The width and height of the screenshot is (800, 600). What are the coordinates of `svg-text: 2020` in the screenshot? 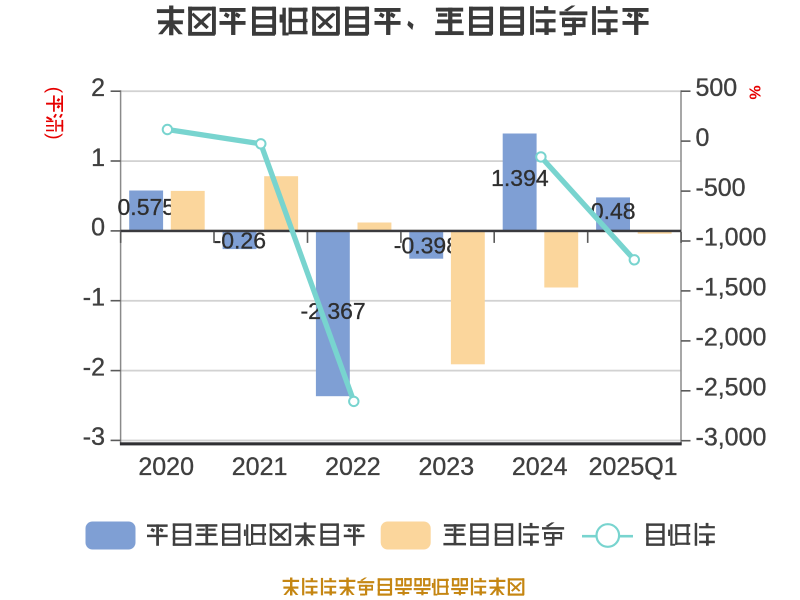 It's located at (166, 467).